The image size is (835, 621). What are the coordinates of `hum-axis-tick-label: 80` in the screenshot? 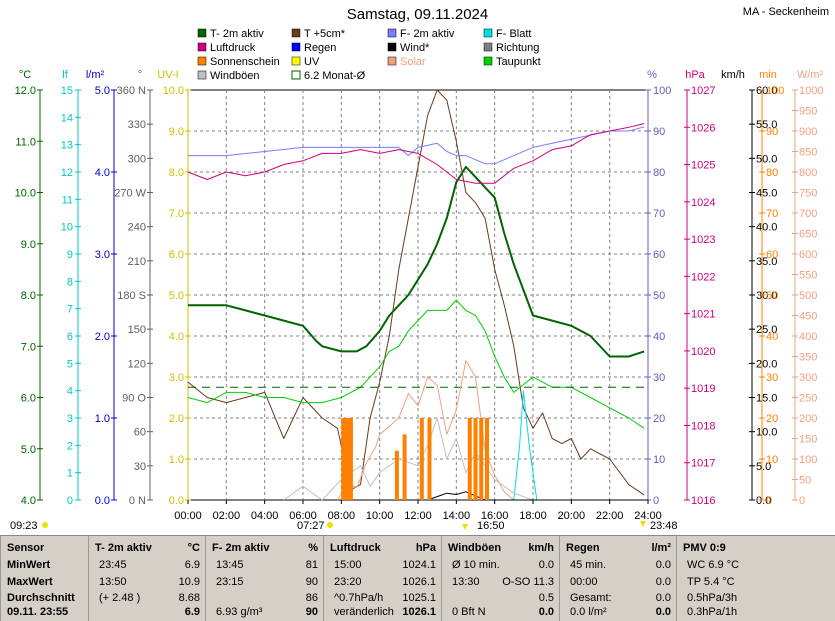 It's located at (659, 173).